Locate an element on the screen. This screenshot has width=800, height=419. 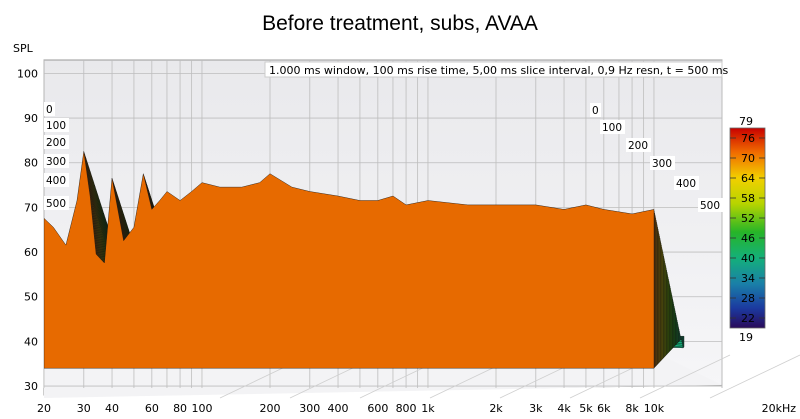
y-tick-label: 70 is located at coordinates (31, 207).